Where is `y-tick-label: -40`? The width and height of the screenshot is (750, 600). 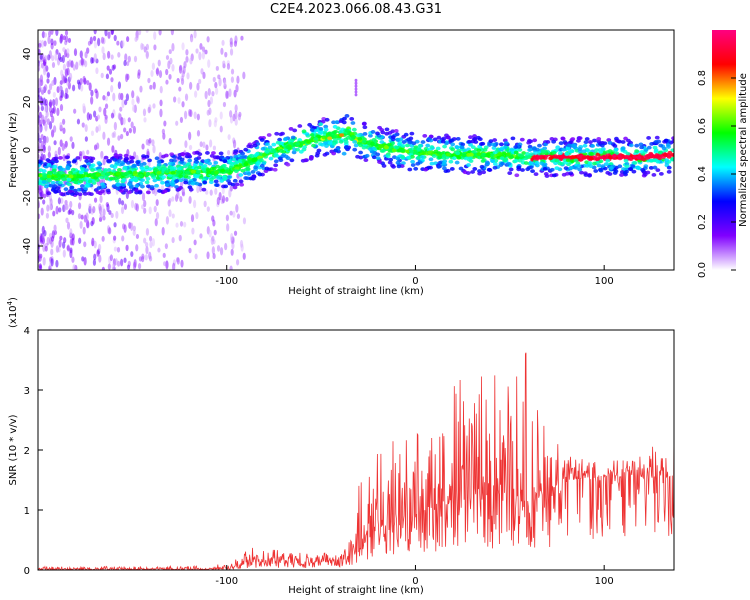
y-tick-label: -40 is located at coordinates (27, 246).